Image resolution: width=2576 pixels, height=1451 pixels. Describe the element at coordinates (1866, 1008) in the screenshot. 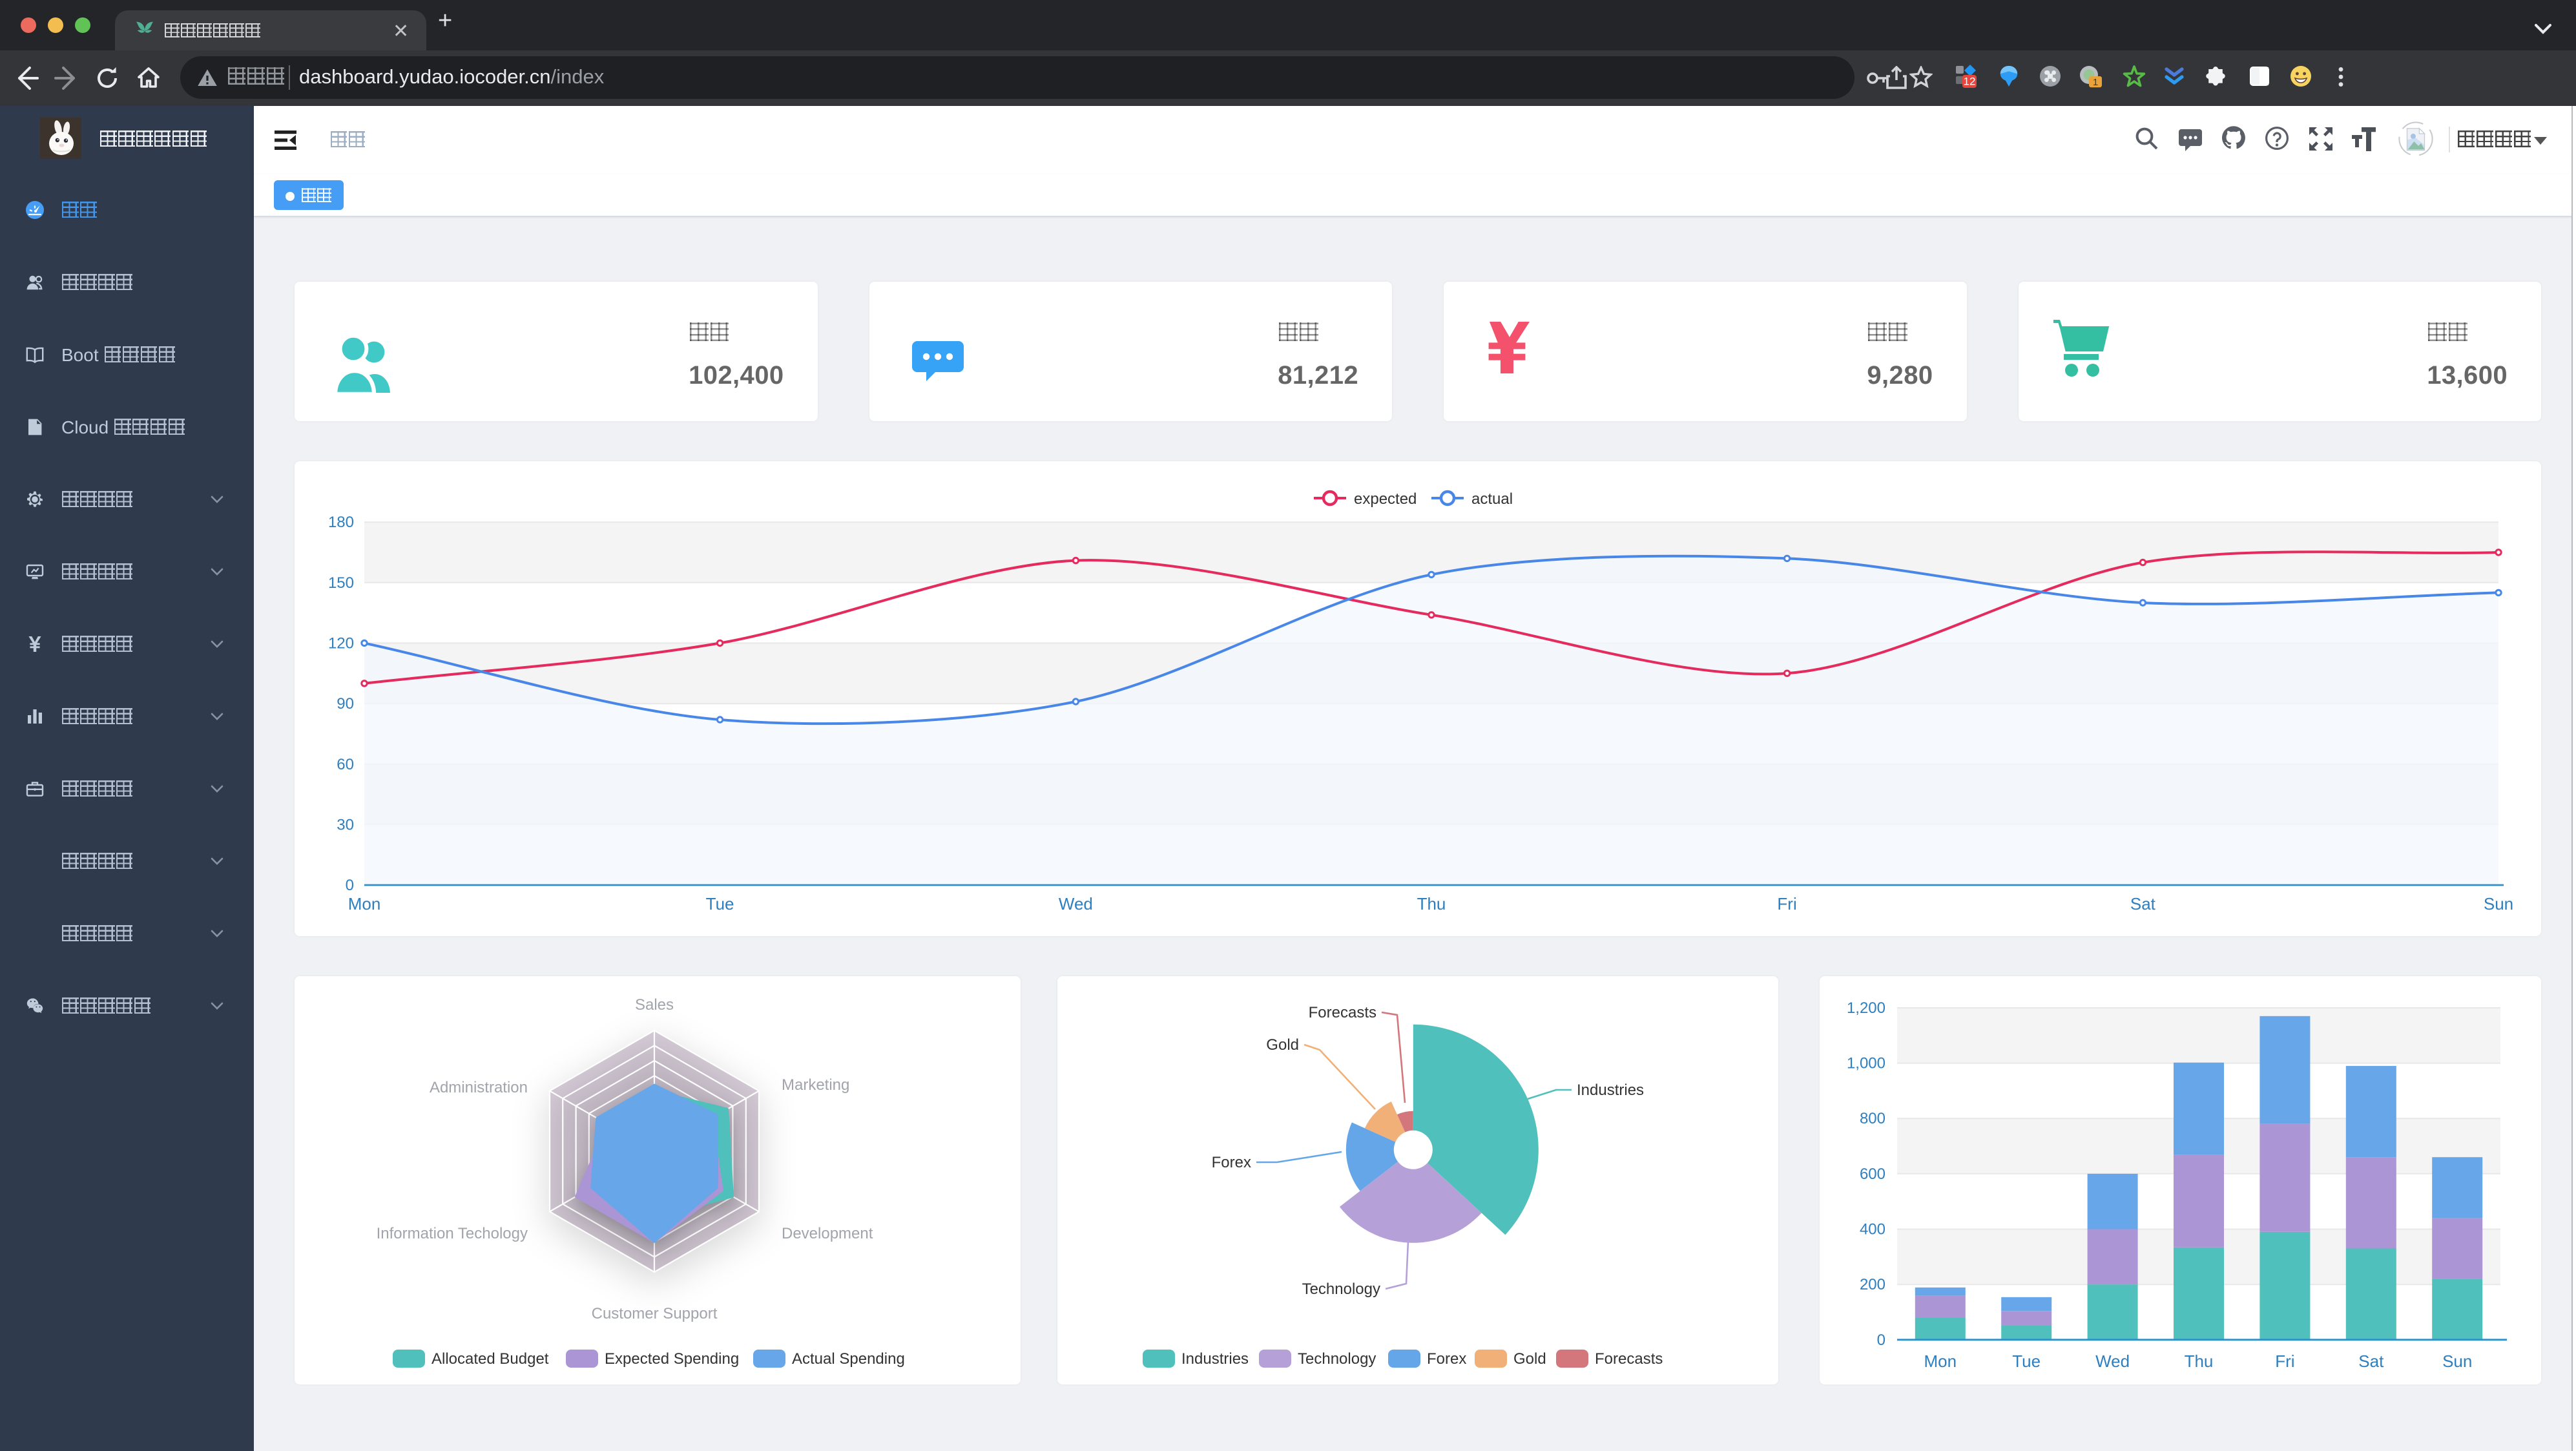

I see `svg-text: 1,200` at that location.